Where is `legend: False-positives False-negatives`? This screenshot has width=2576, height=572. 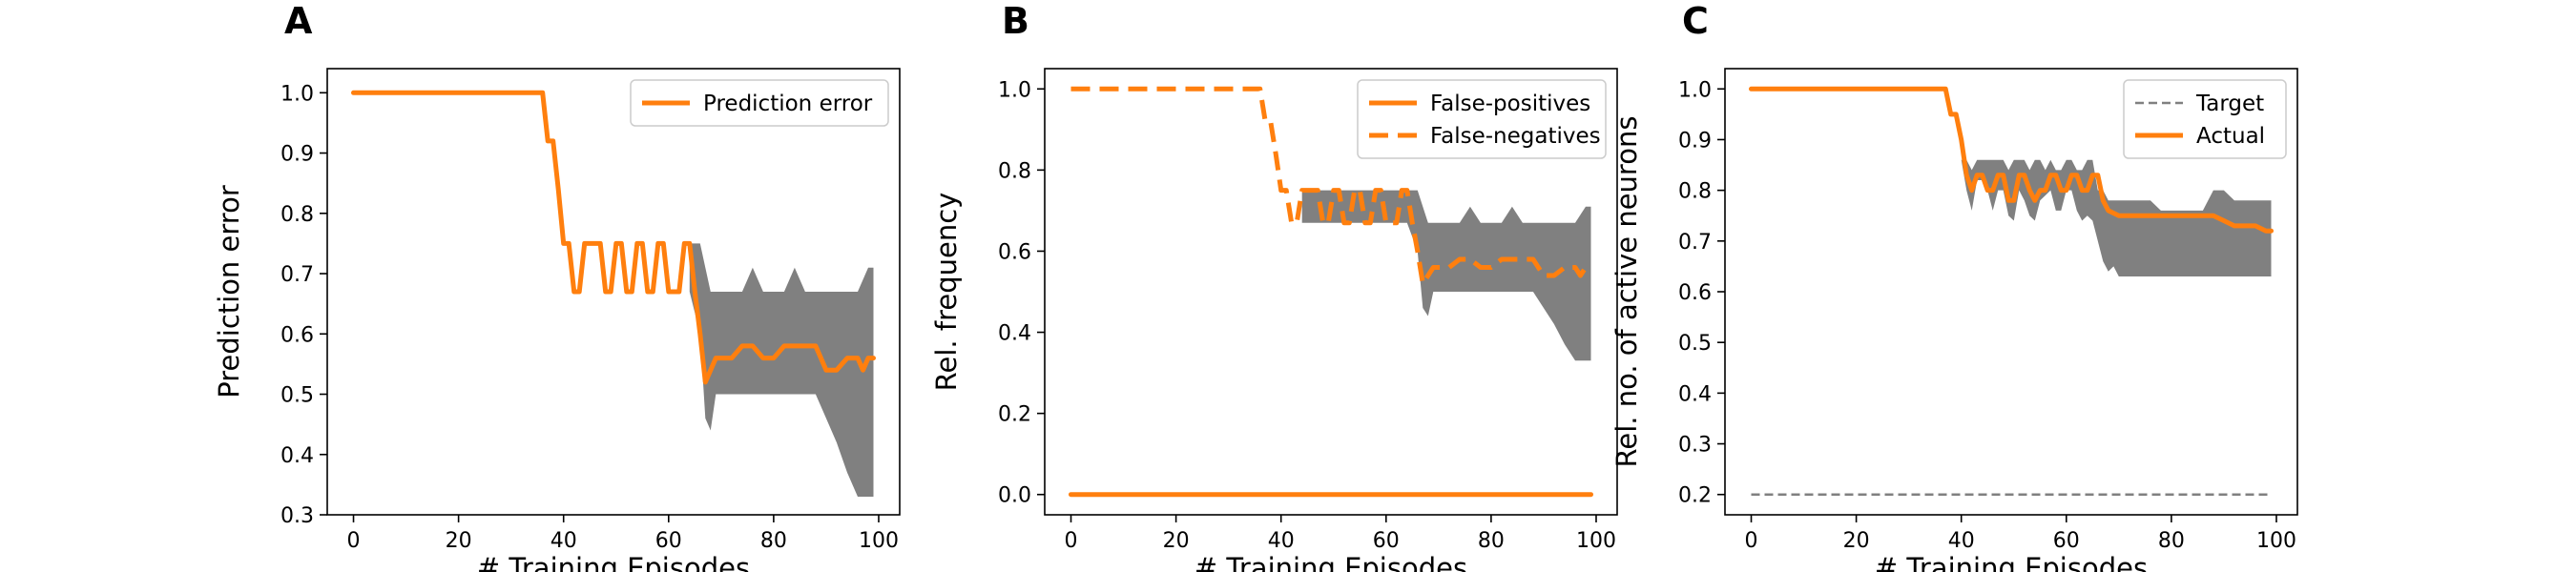
legend: False-positives False-negatives is located at coordinates (1482, 119).